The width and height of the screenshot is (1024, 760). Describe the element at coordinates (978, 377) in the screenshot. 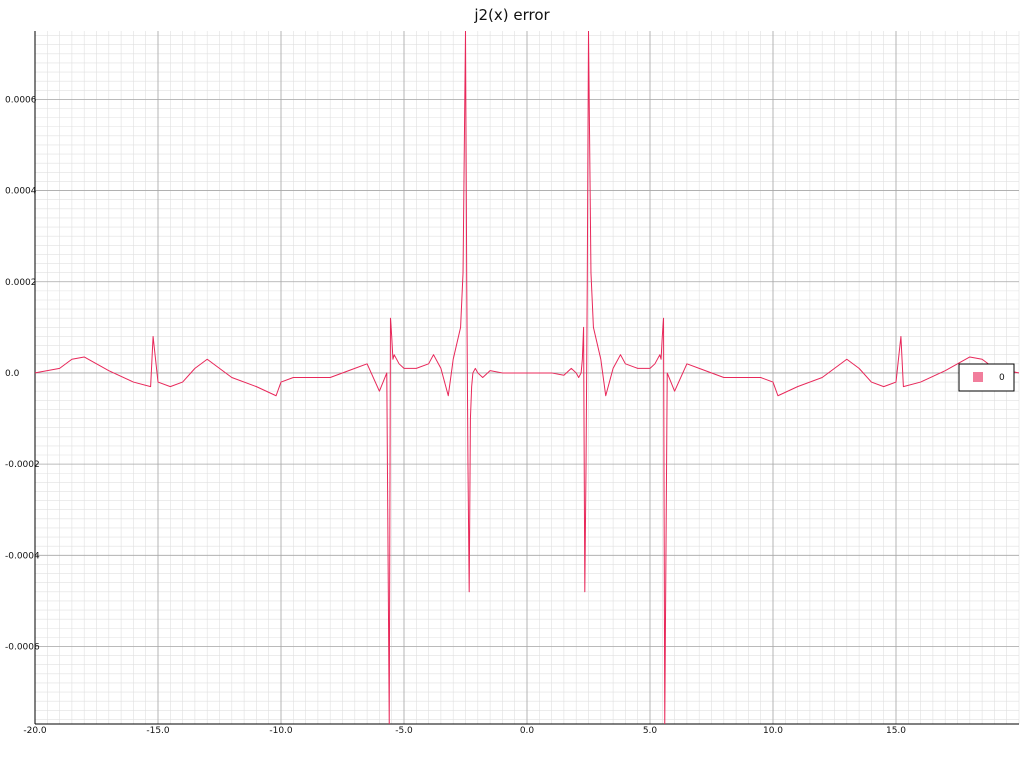

I see `legend-swatch` at that location.